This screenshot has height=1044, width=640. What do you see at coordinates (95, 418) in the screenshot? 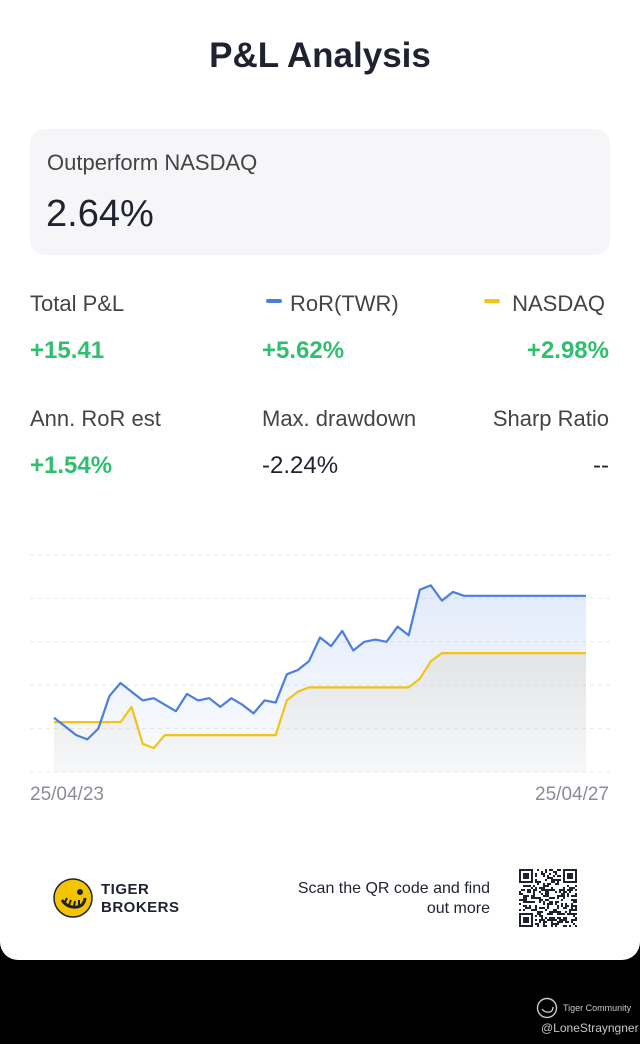
I see `ann-ror-label: Ann. RoR est` at bounding box center [95, 418].